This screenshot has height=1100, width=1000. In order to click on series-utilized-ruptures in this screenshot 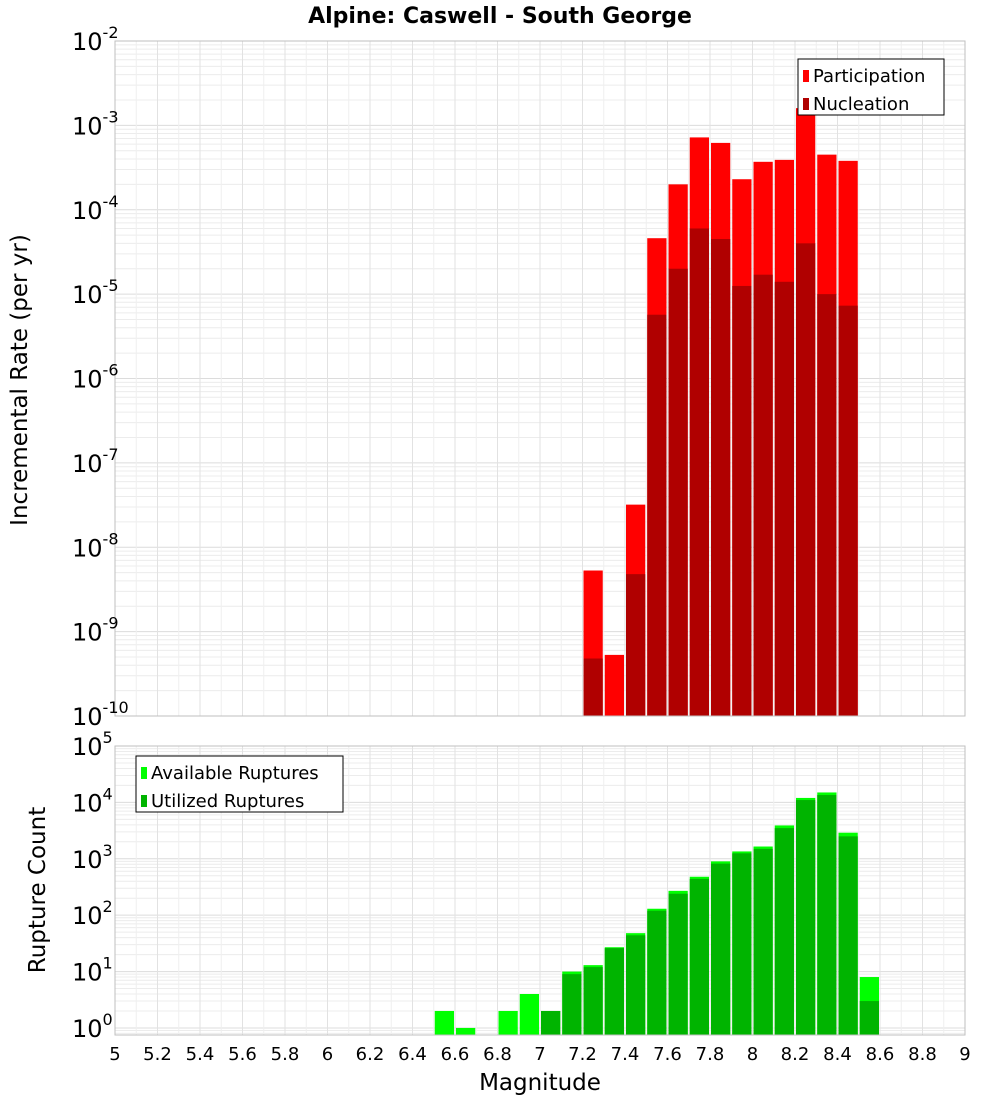, I will do `click(710, 915)`.